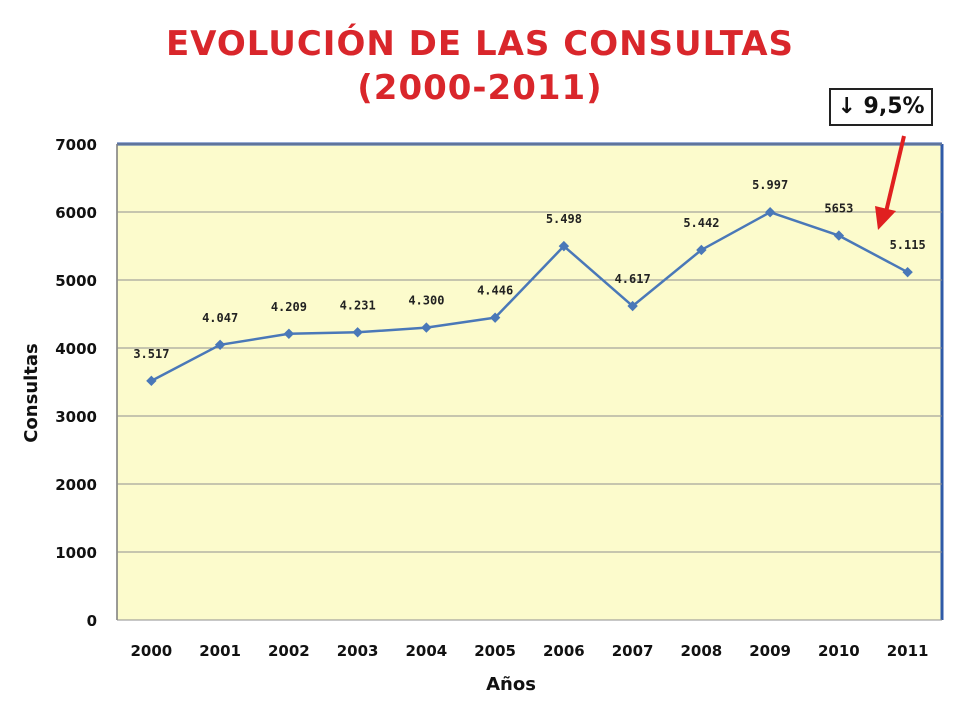 The width and height of the screenshot is (960, 720). What do you see at coordinates (76, 281) in the screenshot?
I see `y-tick-label: 5000` at bounding box center [76, 281].